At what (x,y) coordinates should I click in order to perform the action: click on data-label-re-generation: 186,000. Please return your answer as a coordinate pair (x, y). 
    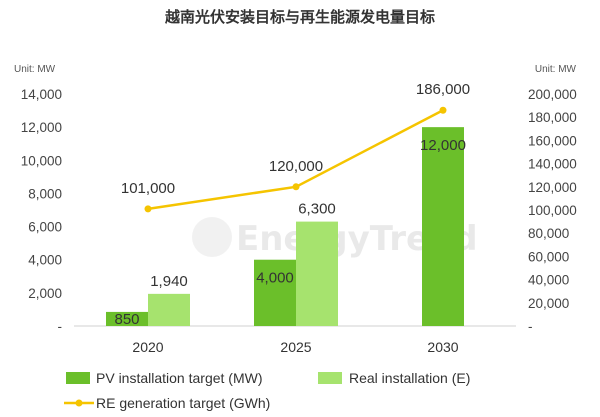
    Looking at the image, I should click on (443, 89).